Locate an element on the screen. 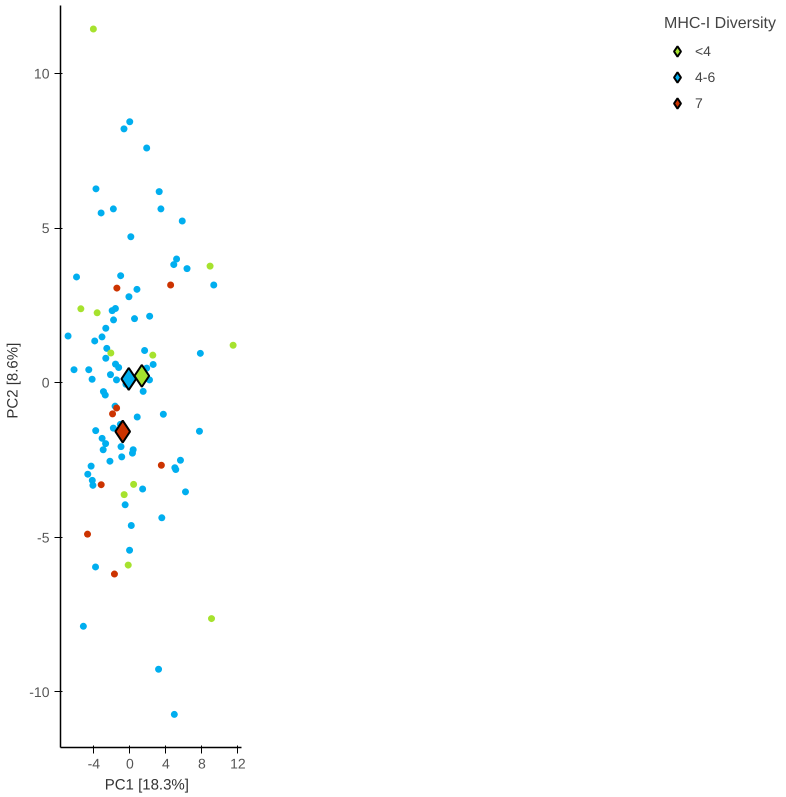 The image size is (786, 797). y-tick-label: 0 is located at coordinates (46, 382).